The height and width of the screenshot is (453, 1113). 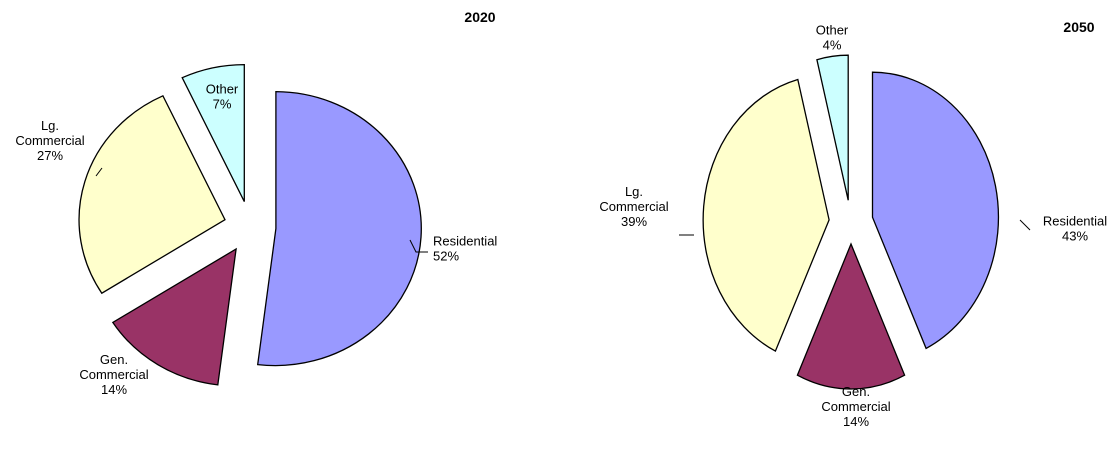 I want to click on pie-slice-residential-2020, so click(x=339, y=228).